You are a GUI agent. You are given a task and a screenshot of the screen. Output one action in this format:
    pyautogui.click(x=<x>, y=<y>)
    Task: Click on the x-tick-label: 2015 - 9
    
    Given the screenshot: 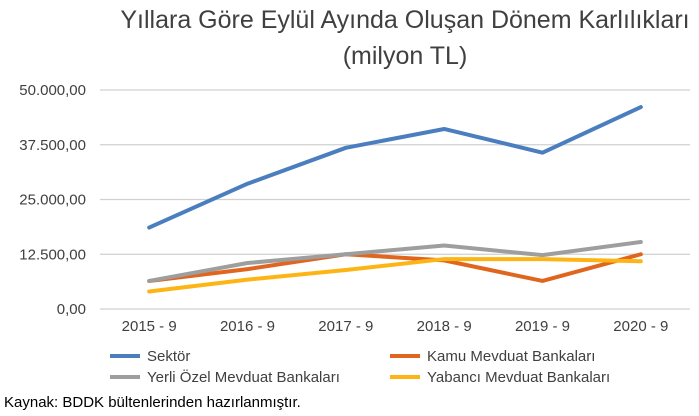 What is the action you would take?
    pyautogui.click(x=149, y=326)
    